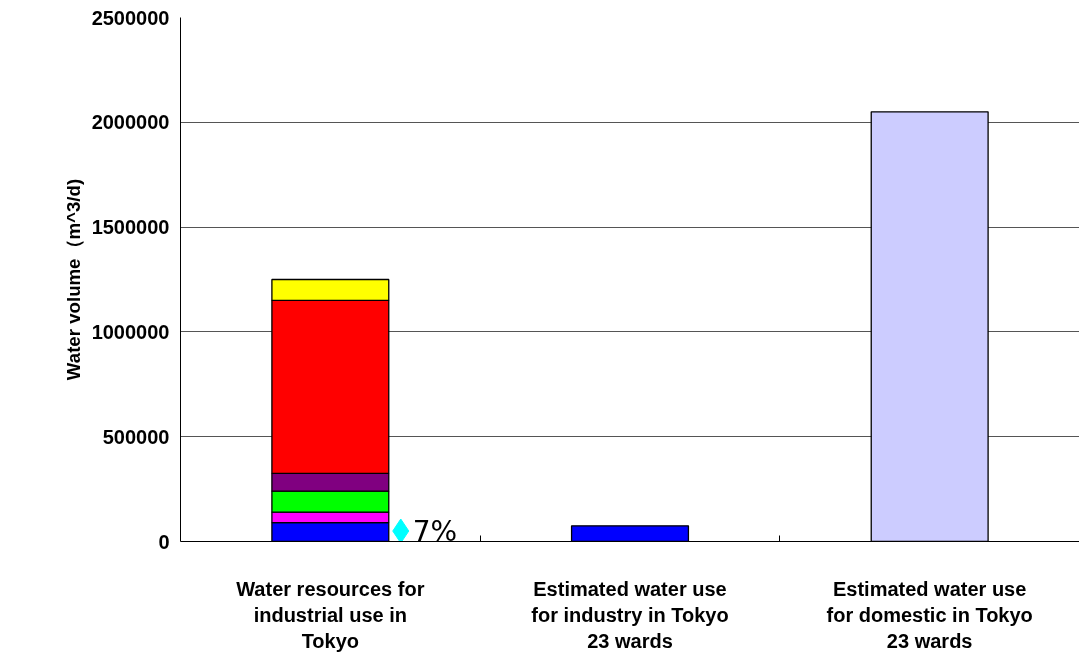 The height and width of the screenshot is (661, 1079). Describe the element at coordinates (73, 279) in the screenshot. I see `y-axis-title: Water volume（m^3/d)` at that location.